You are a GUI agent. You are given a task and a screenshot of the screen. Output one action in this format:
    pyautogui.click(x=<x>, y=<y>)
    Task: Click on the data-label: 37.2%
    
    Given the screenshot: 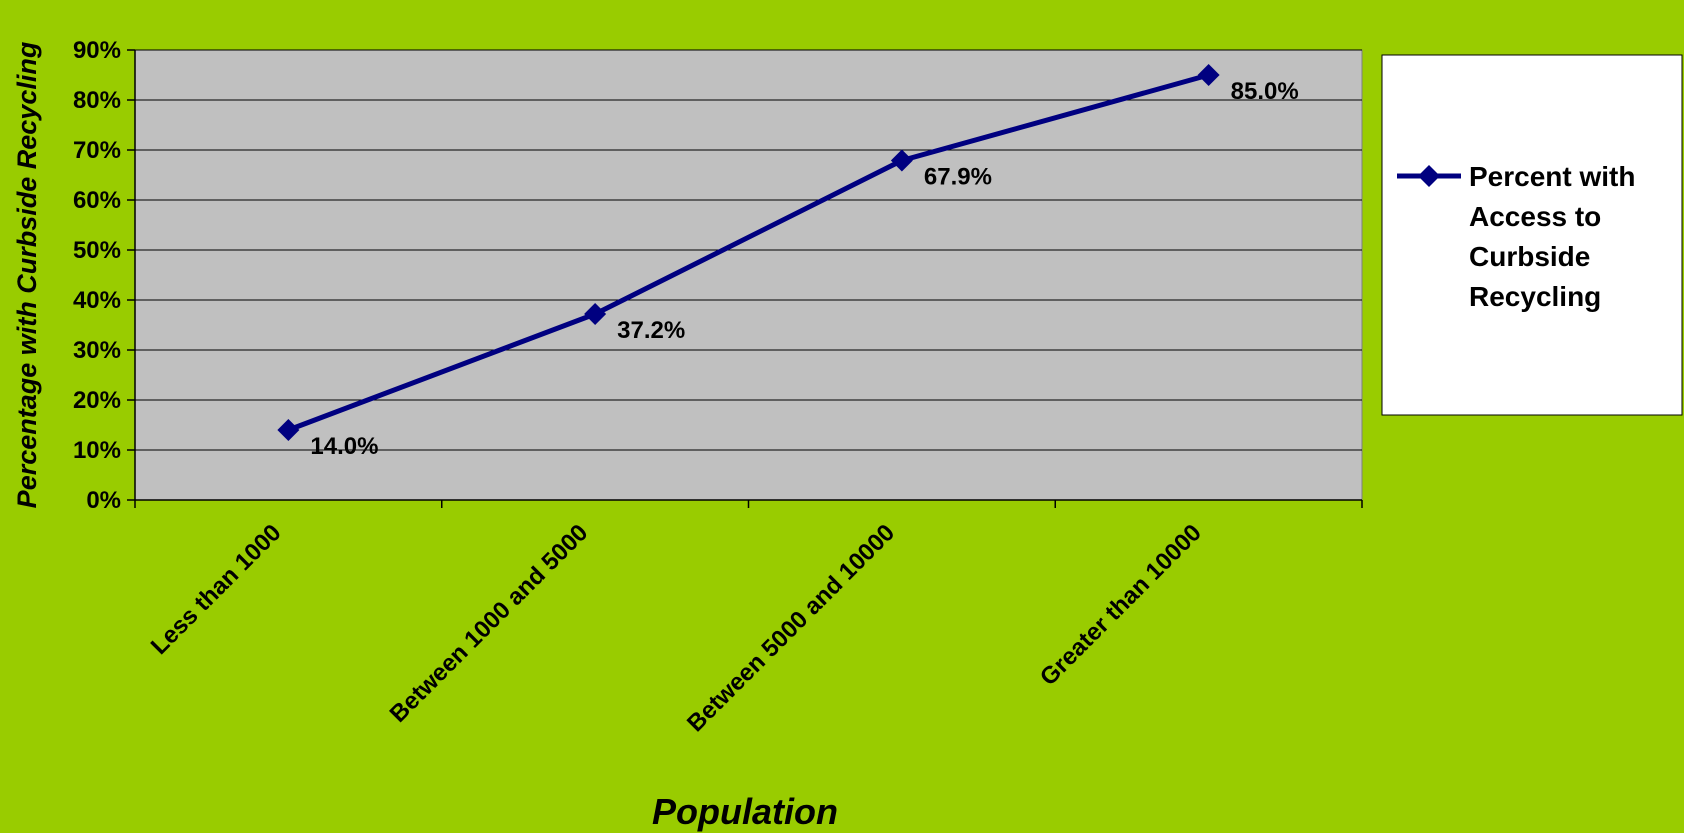 What is the action you would take?
    pyautogui.click(x=651, y=330)
    